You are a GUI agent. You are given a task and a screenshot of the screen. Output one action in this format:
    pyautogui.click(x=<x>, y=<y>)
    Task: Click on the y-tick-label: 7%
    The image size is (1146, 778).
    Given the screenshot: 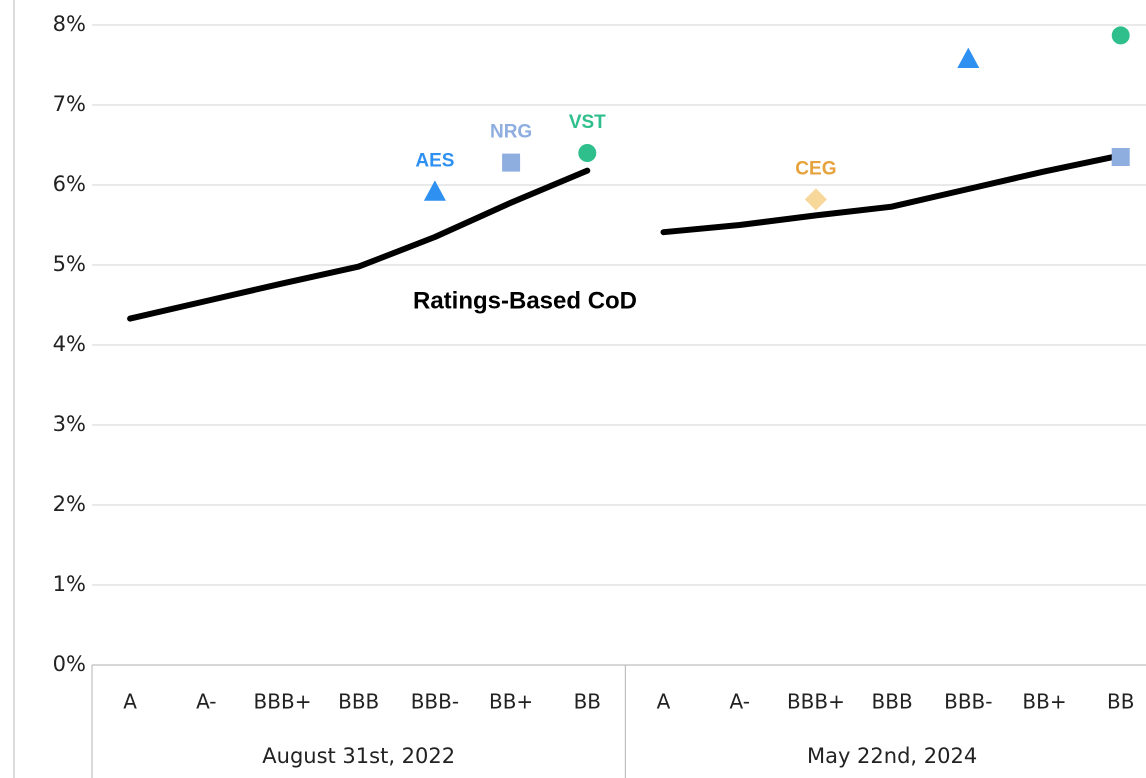 What is the action you would take?
    pyautogui.click(x=69, y=104)
    